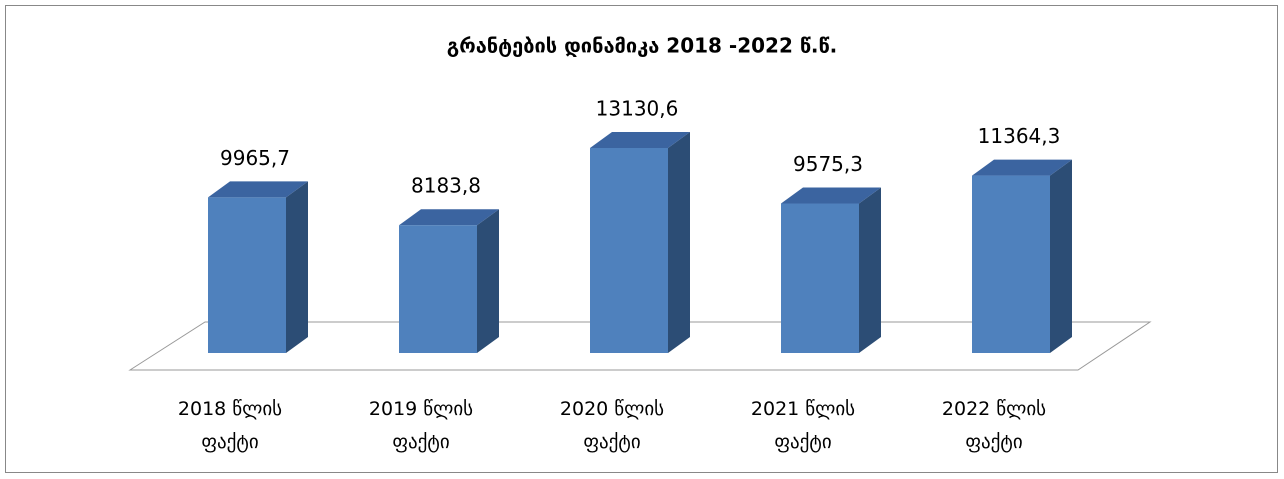  Describe the element at coordinates (994, 425) in the screenshot. I see `x-tick-label: 2022 წლის ფაქტი` at that location.